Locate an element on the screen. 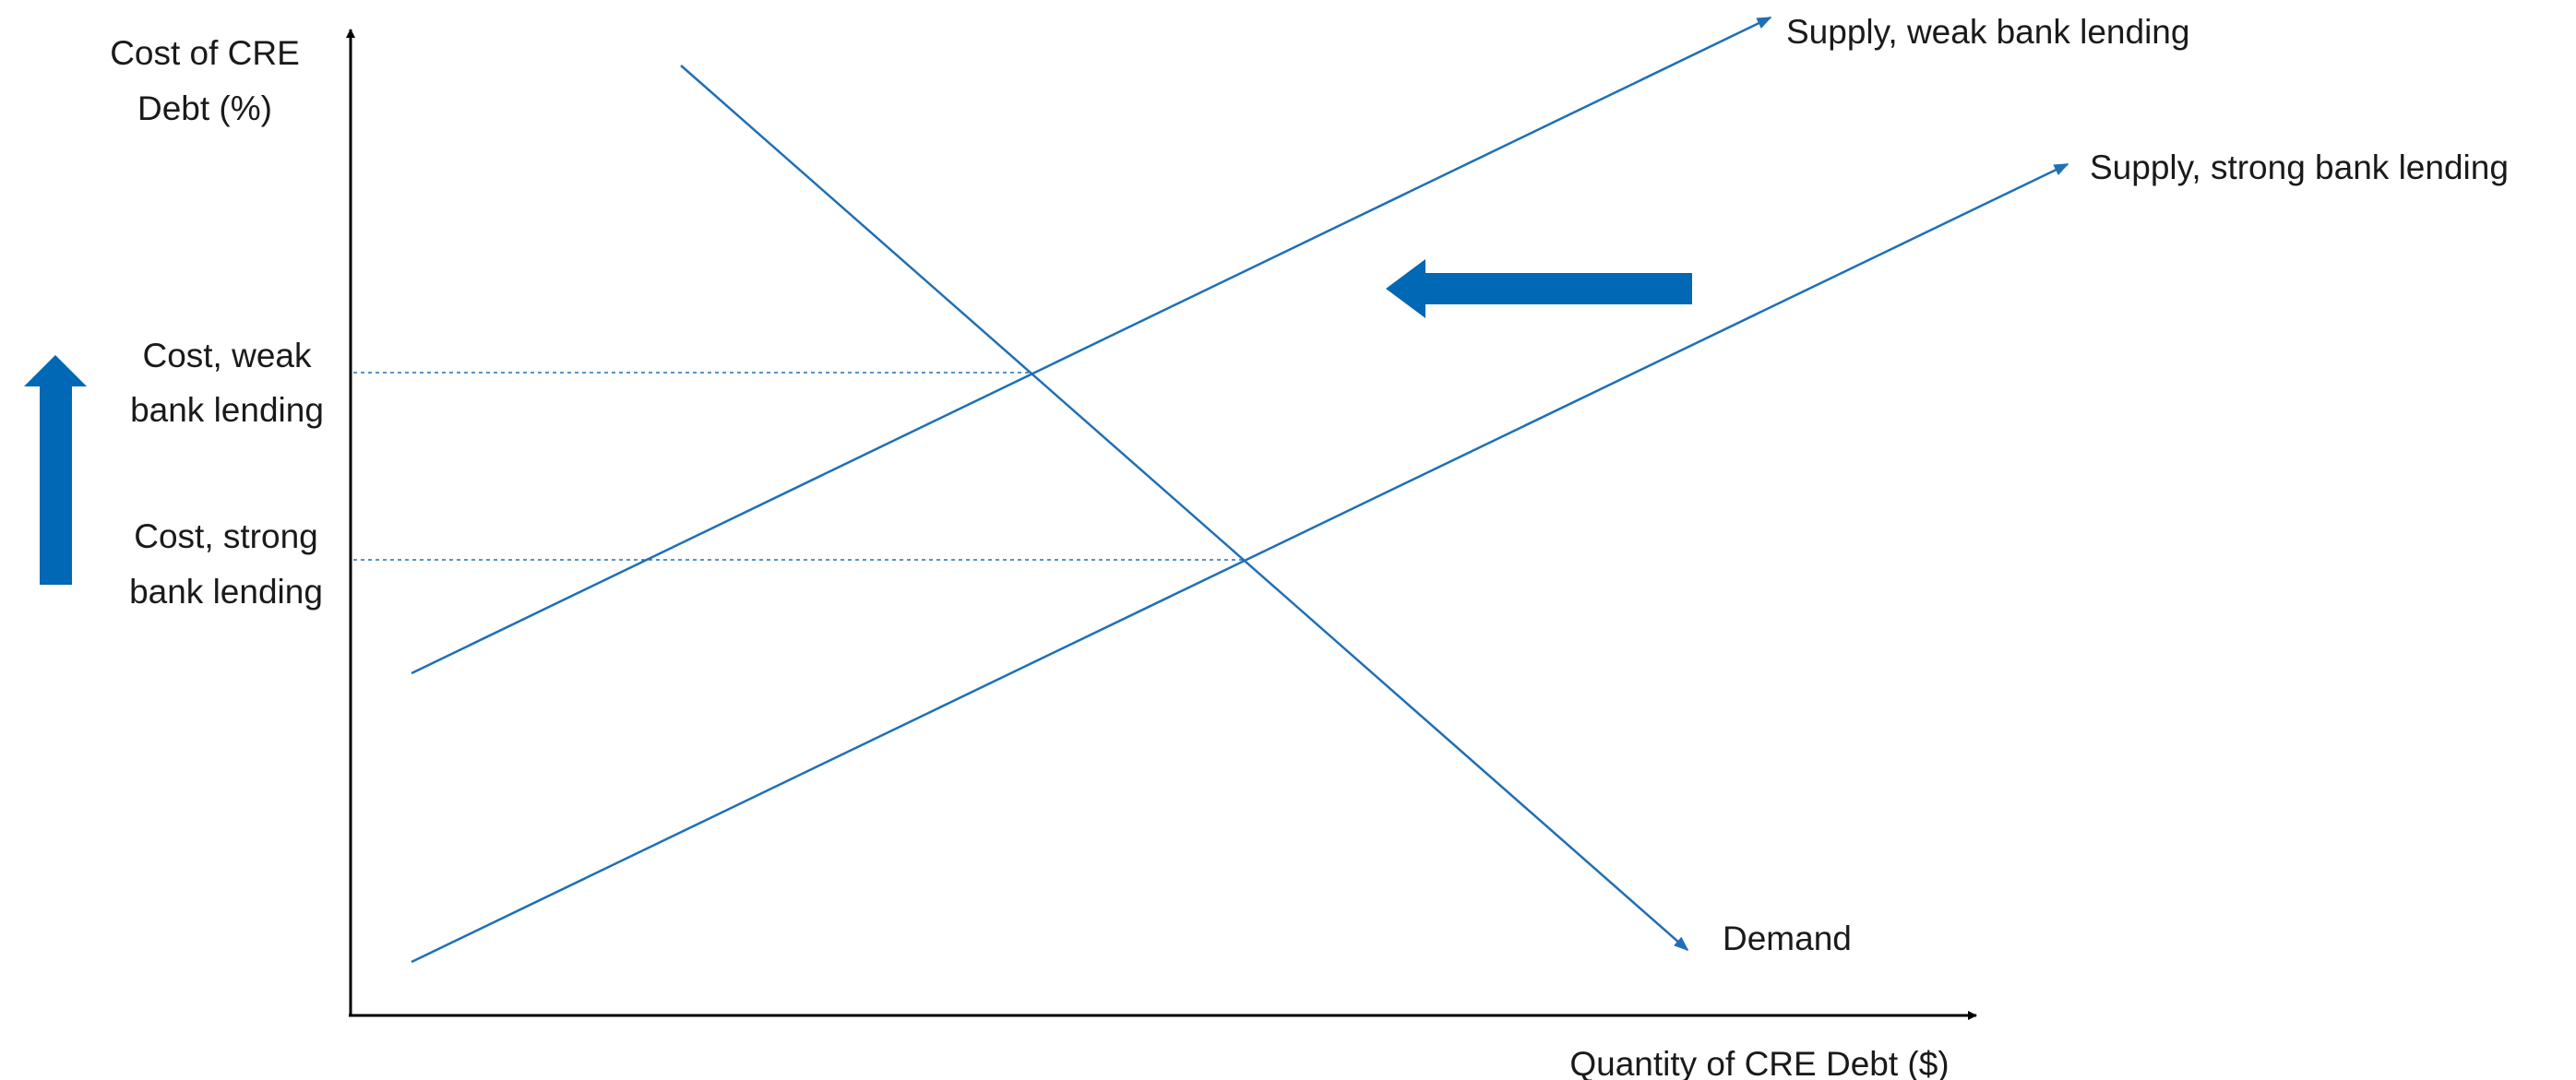  supply-strong-label: Supply, strong bank lending is located at coordinates (2300, 167).